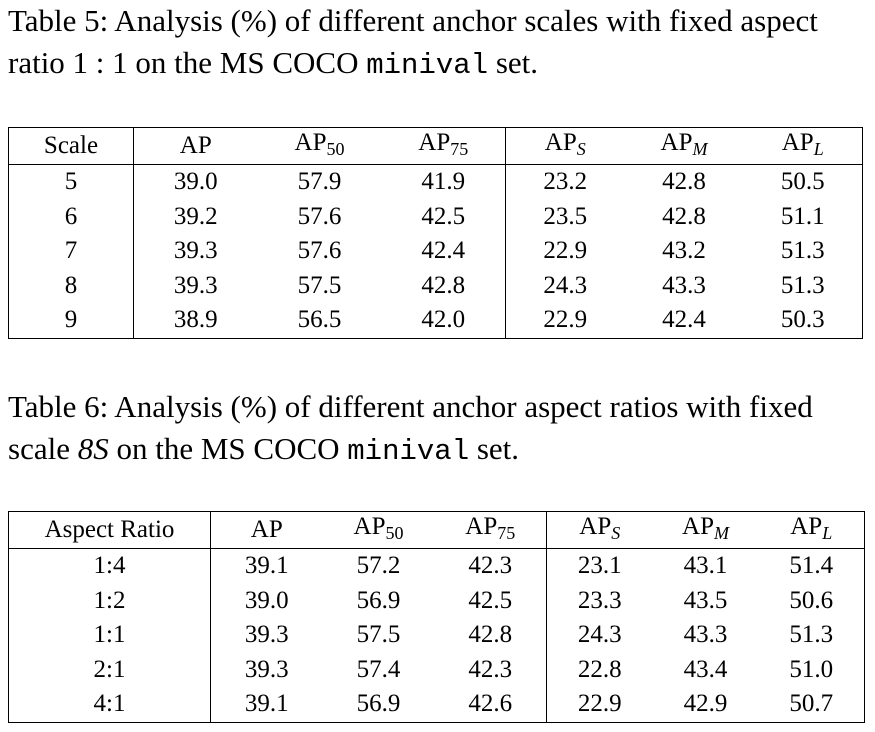 This screenshot has height=732, width=875. I want to click on cell: 23.3, so click(599, 600).